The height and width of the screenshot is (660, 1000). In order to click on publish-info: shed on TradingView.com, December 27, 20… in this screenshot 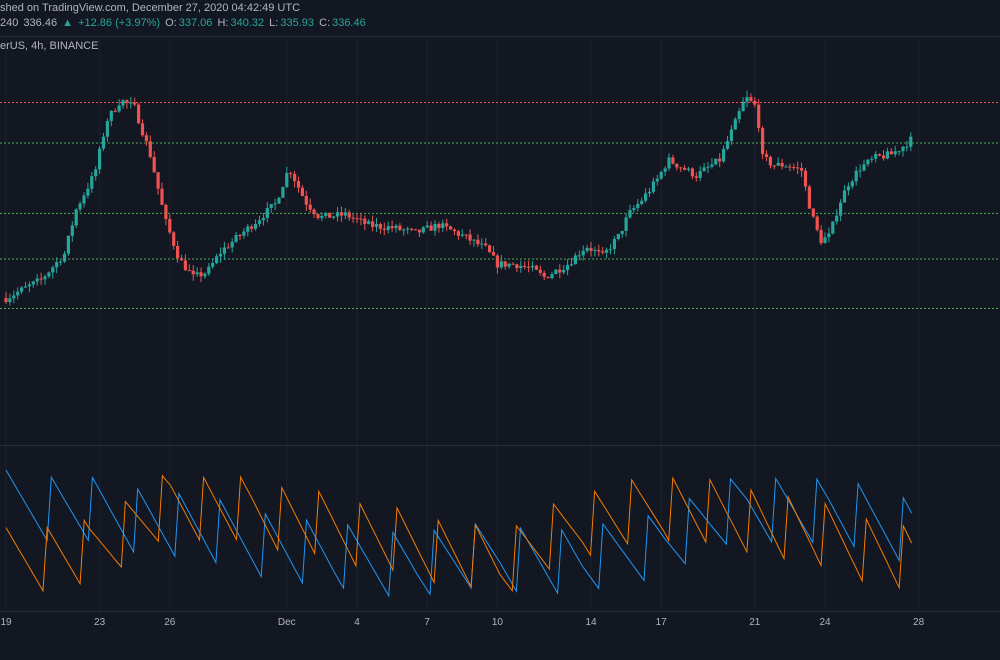, I will do `click(150, 8)`.